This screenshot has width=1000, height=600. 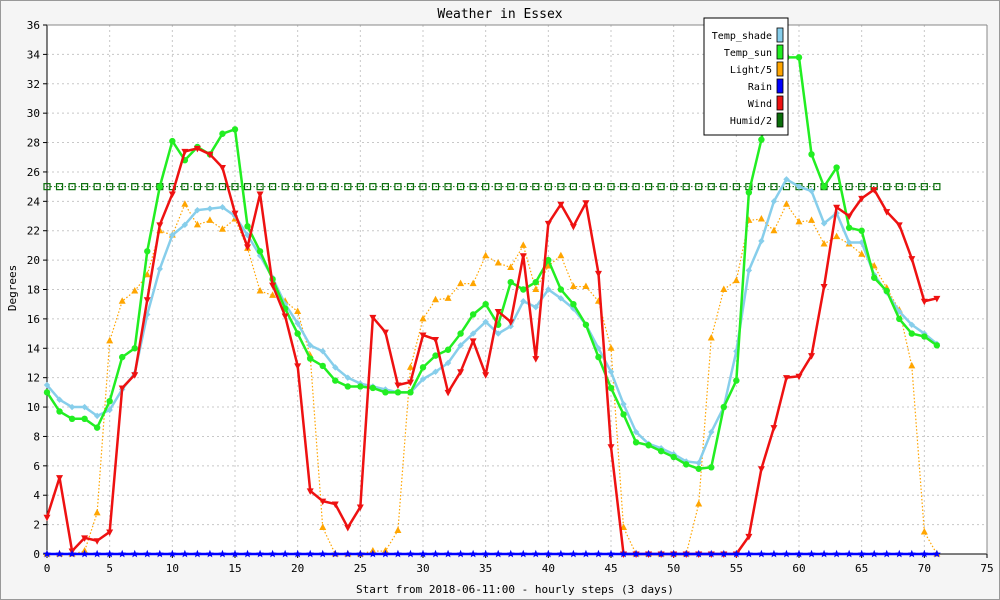 I want to click on legend-label: Temp_sun, so click(x=748, y=53).